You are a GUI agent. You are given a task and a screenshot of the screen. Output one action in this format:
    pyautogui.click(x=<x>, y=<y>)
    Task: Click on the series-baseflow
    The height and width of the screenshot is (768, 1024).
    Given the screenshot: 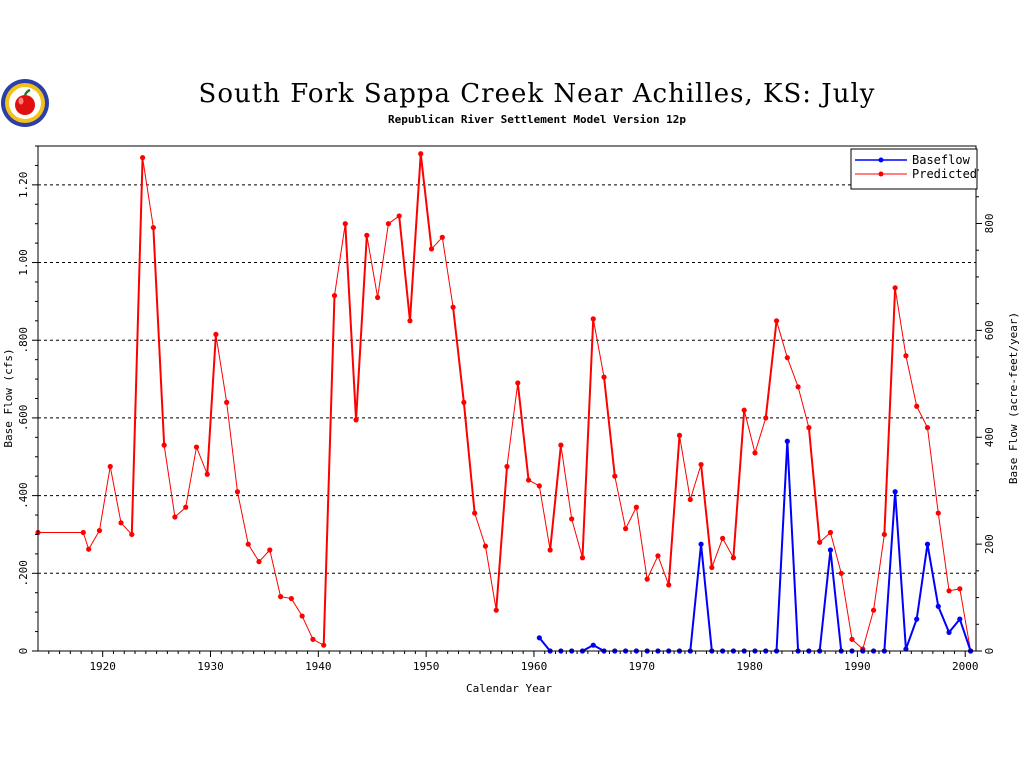 What is the action you would take?
    pyautogui.click(x=755, y=546)
    